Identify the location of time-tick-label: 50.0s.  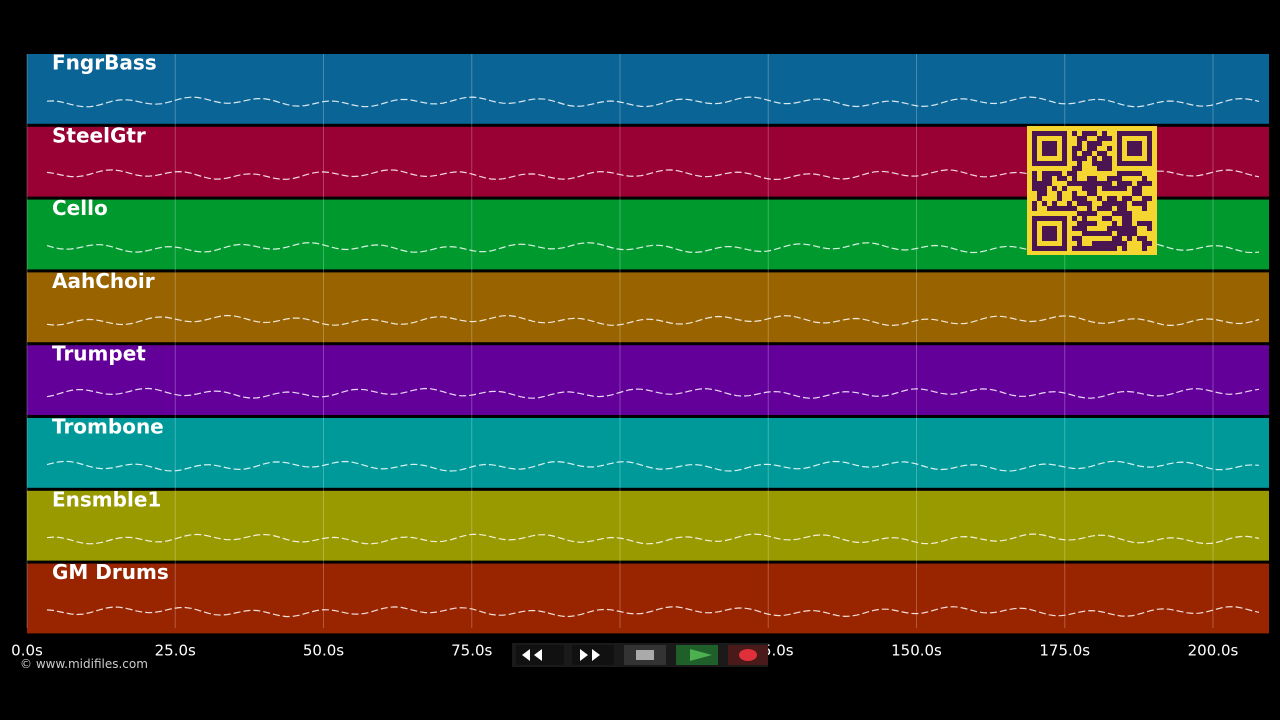
(323, 651).